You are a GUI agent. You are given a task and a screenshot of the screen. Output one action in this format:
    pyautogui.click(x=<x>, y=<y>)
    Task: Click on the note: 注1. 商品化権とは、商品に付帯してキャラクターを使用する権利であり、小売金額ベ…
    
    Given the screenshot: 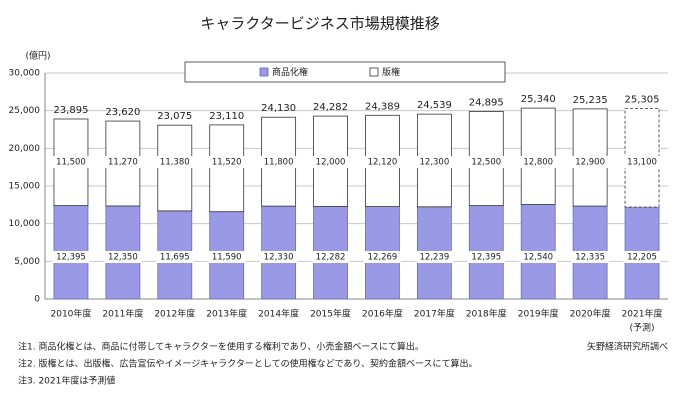 What is the action you would take?
    pyautogui.click(x=221, y=347)
    